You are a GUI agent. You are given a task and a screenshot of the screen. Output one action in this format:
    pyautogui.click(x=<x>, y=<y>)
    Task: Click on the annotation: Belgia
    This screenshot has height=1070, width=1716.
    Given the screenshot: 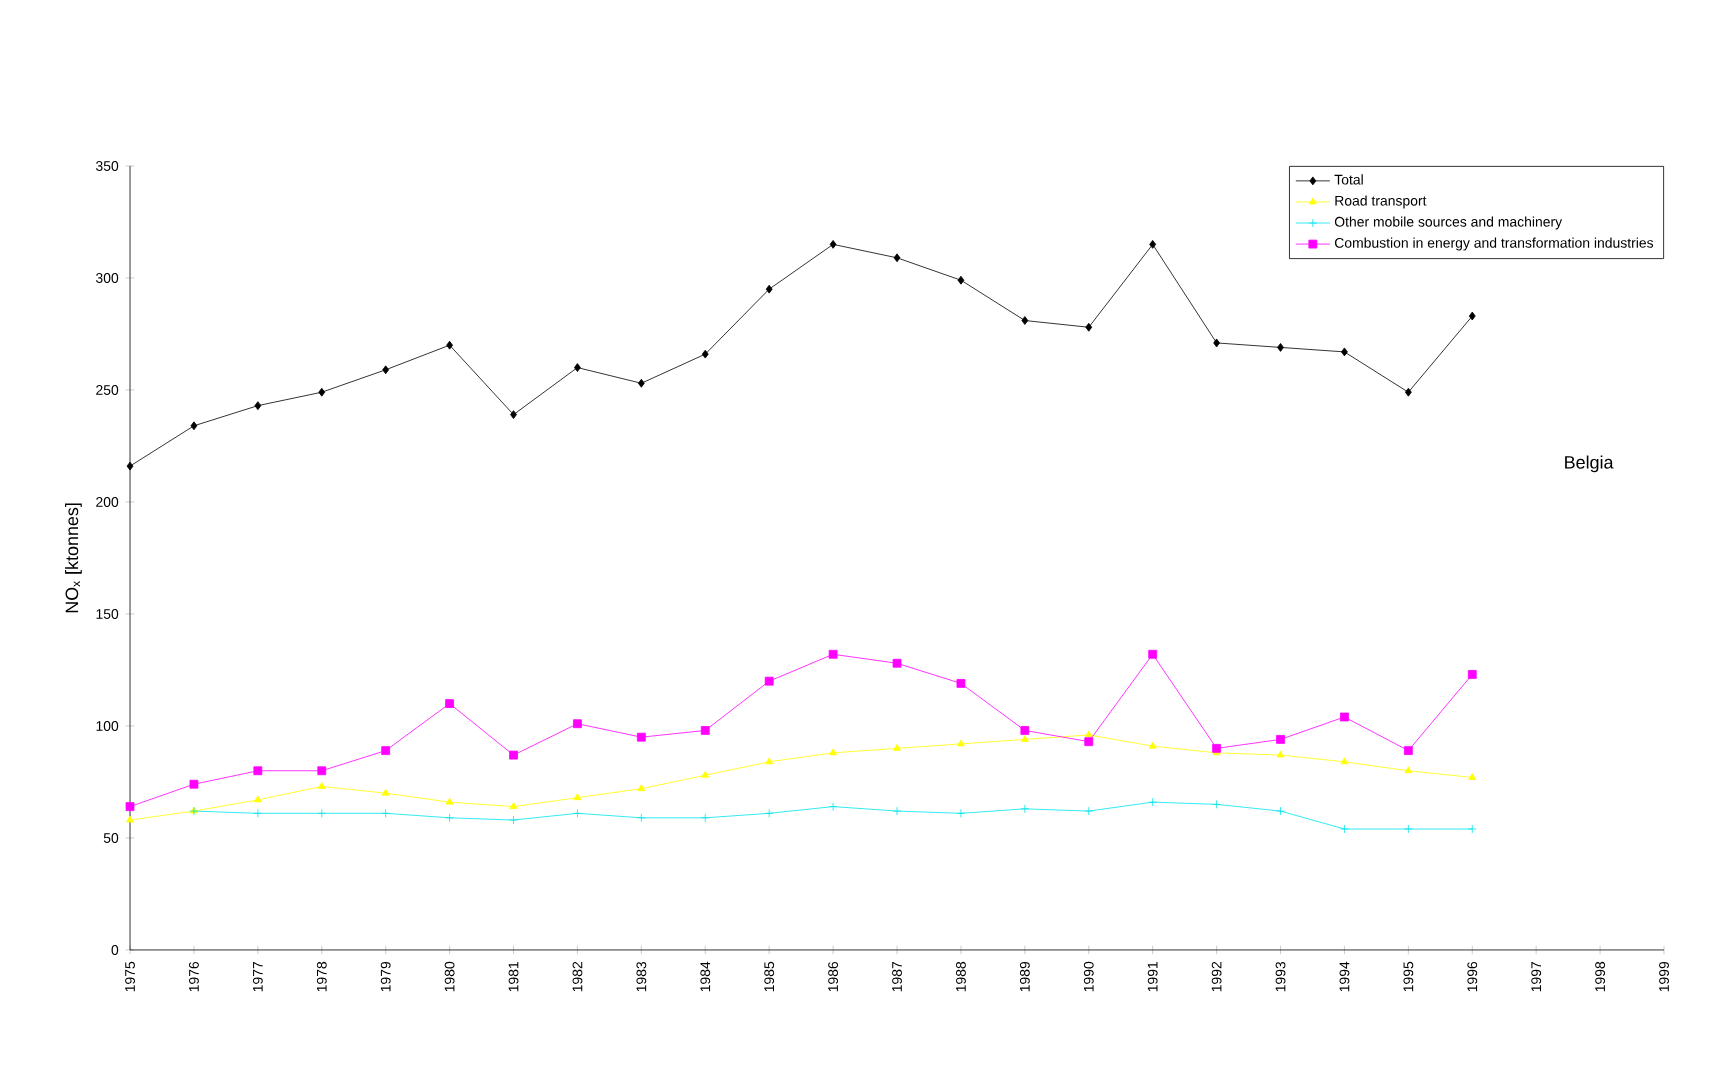 What is the action you would take?
    pyautogui.click(x=1589, y=464)
    